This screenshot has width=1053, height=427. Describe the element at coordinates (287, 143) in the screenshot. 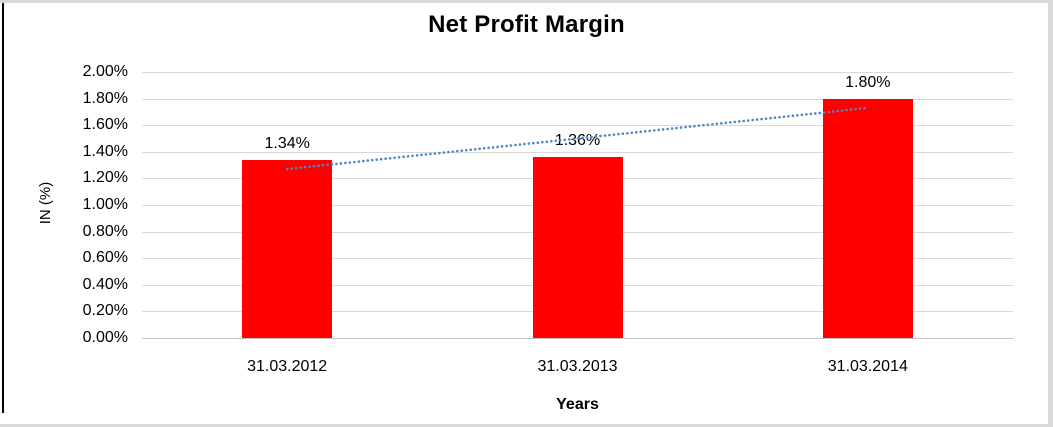

I see `bar-value-label: 1.34%` at that location.